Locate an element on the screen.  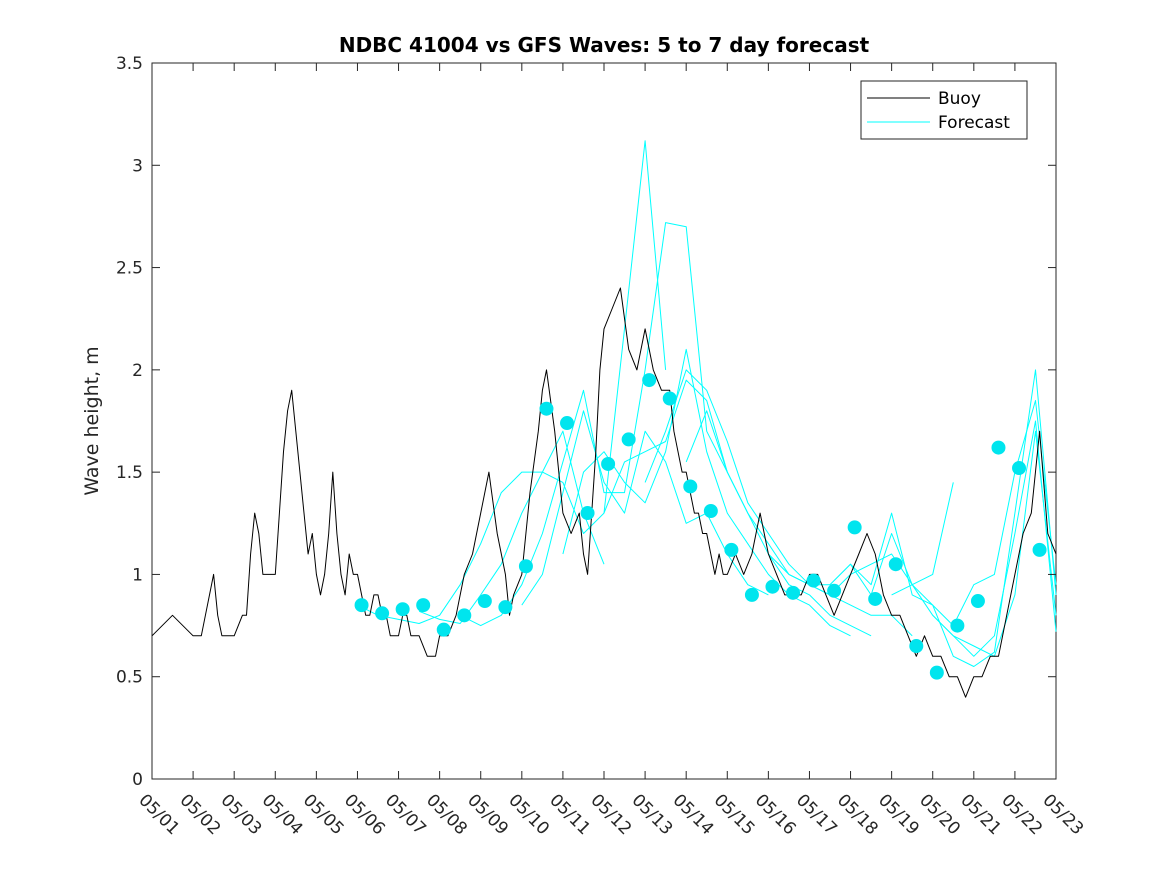
y-tick-label: 0.5 is located at coordinates (129, 678).